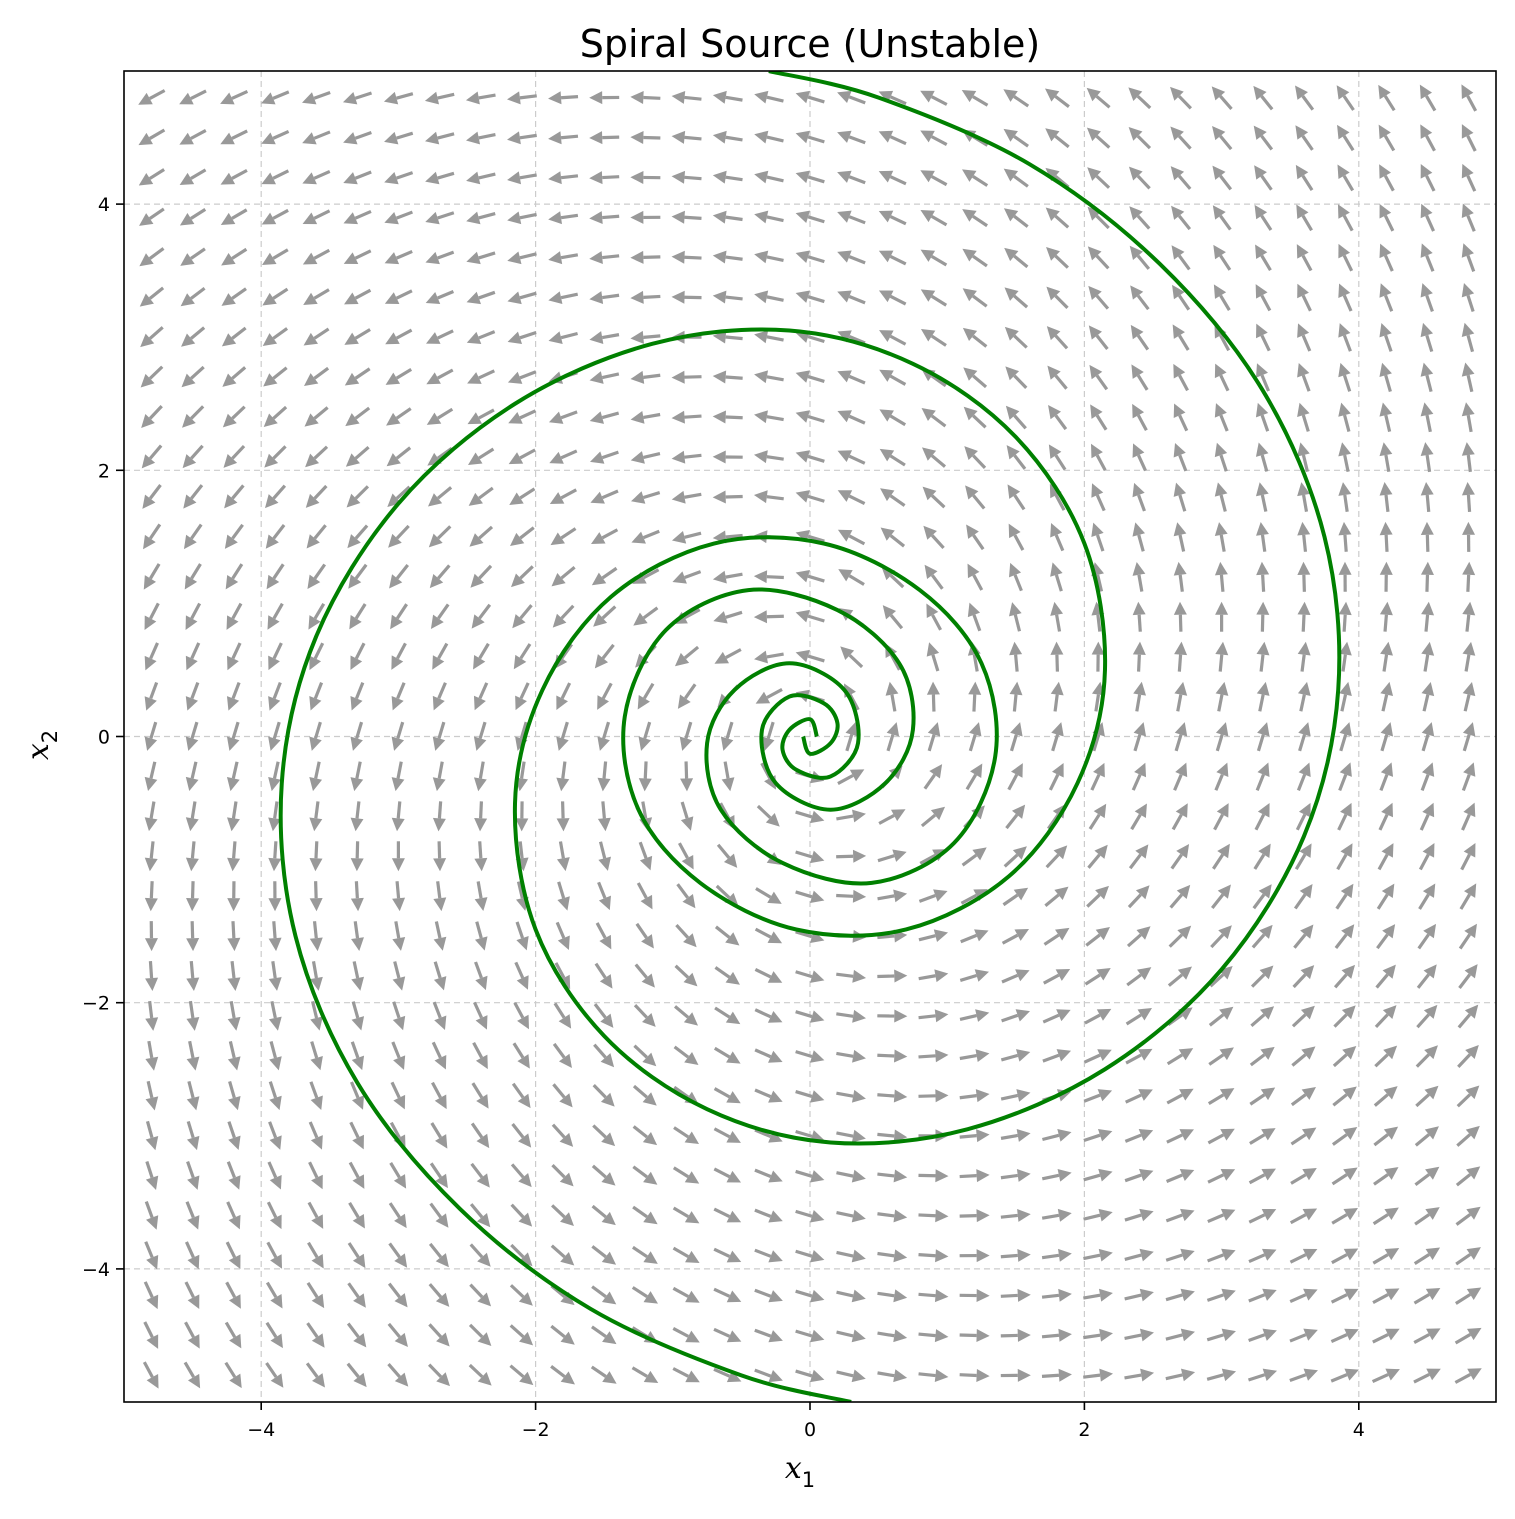 The image size is (1515, 1519). What do you see at coordinates (536, 1430) in the screenshot?
I see `x-tick-label: −2` at bounding box center [536, 1430].